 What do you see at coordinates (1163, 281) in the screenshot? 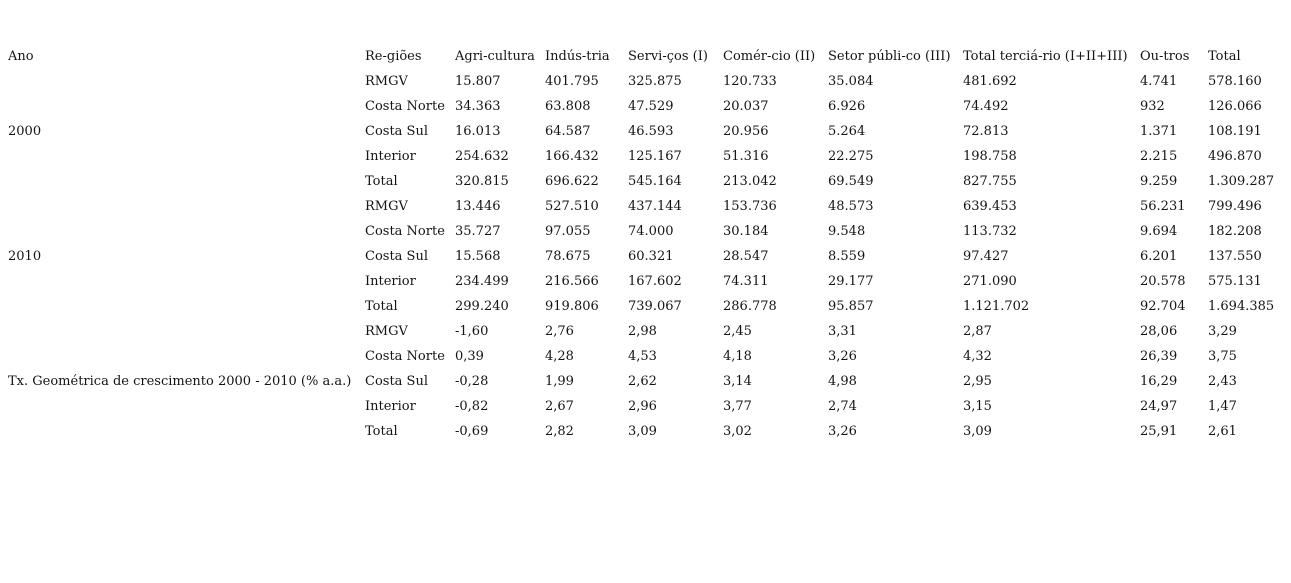
I see `table-cell: 20.578` at bounding box center [1163, 281].